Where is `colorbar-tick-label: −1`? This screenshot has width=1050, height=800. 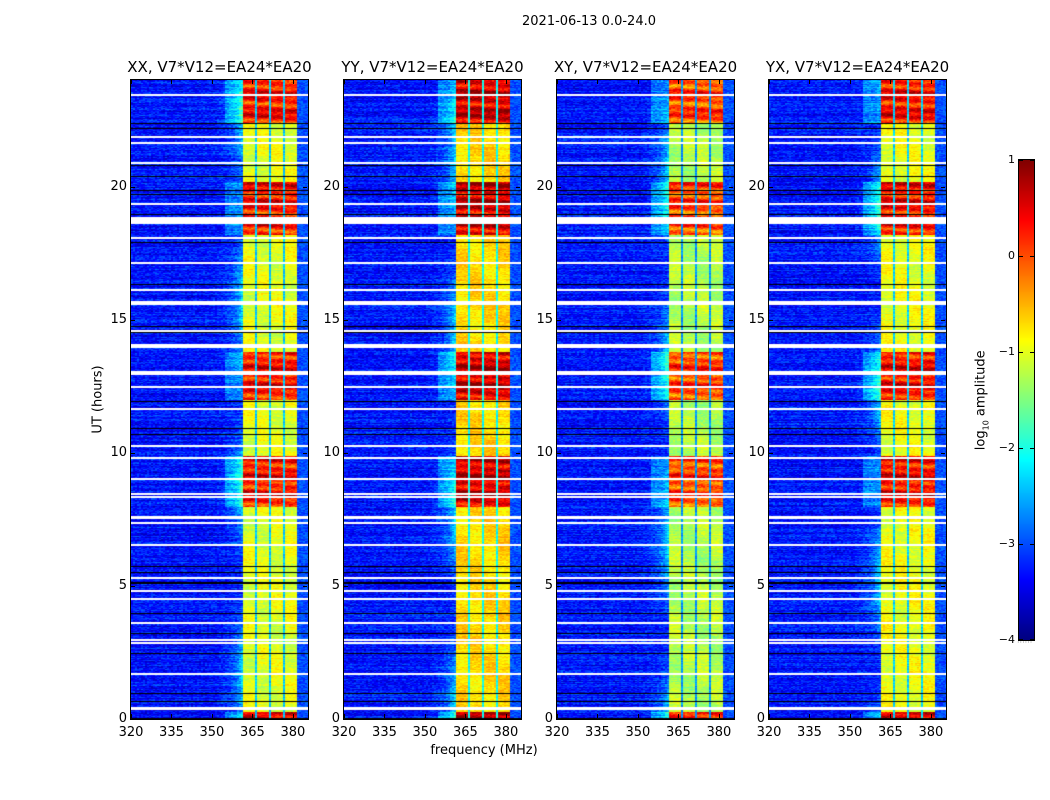
colorbar-tick-label: −1 is located at coordinates (1006, 351).